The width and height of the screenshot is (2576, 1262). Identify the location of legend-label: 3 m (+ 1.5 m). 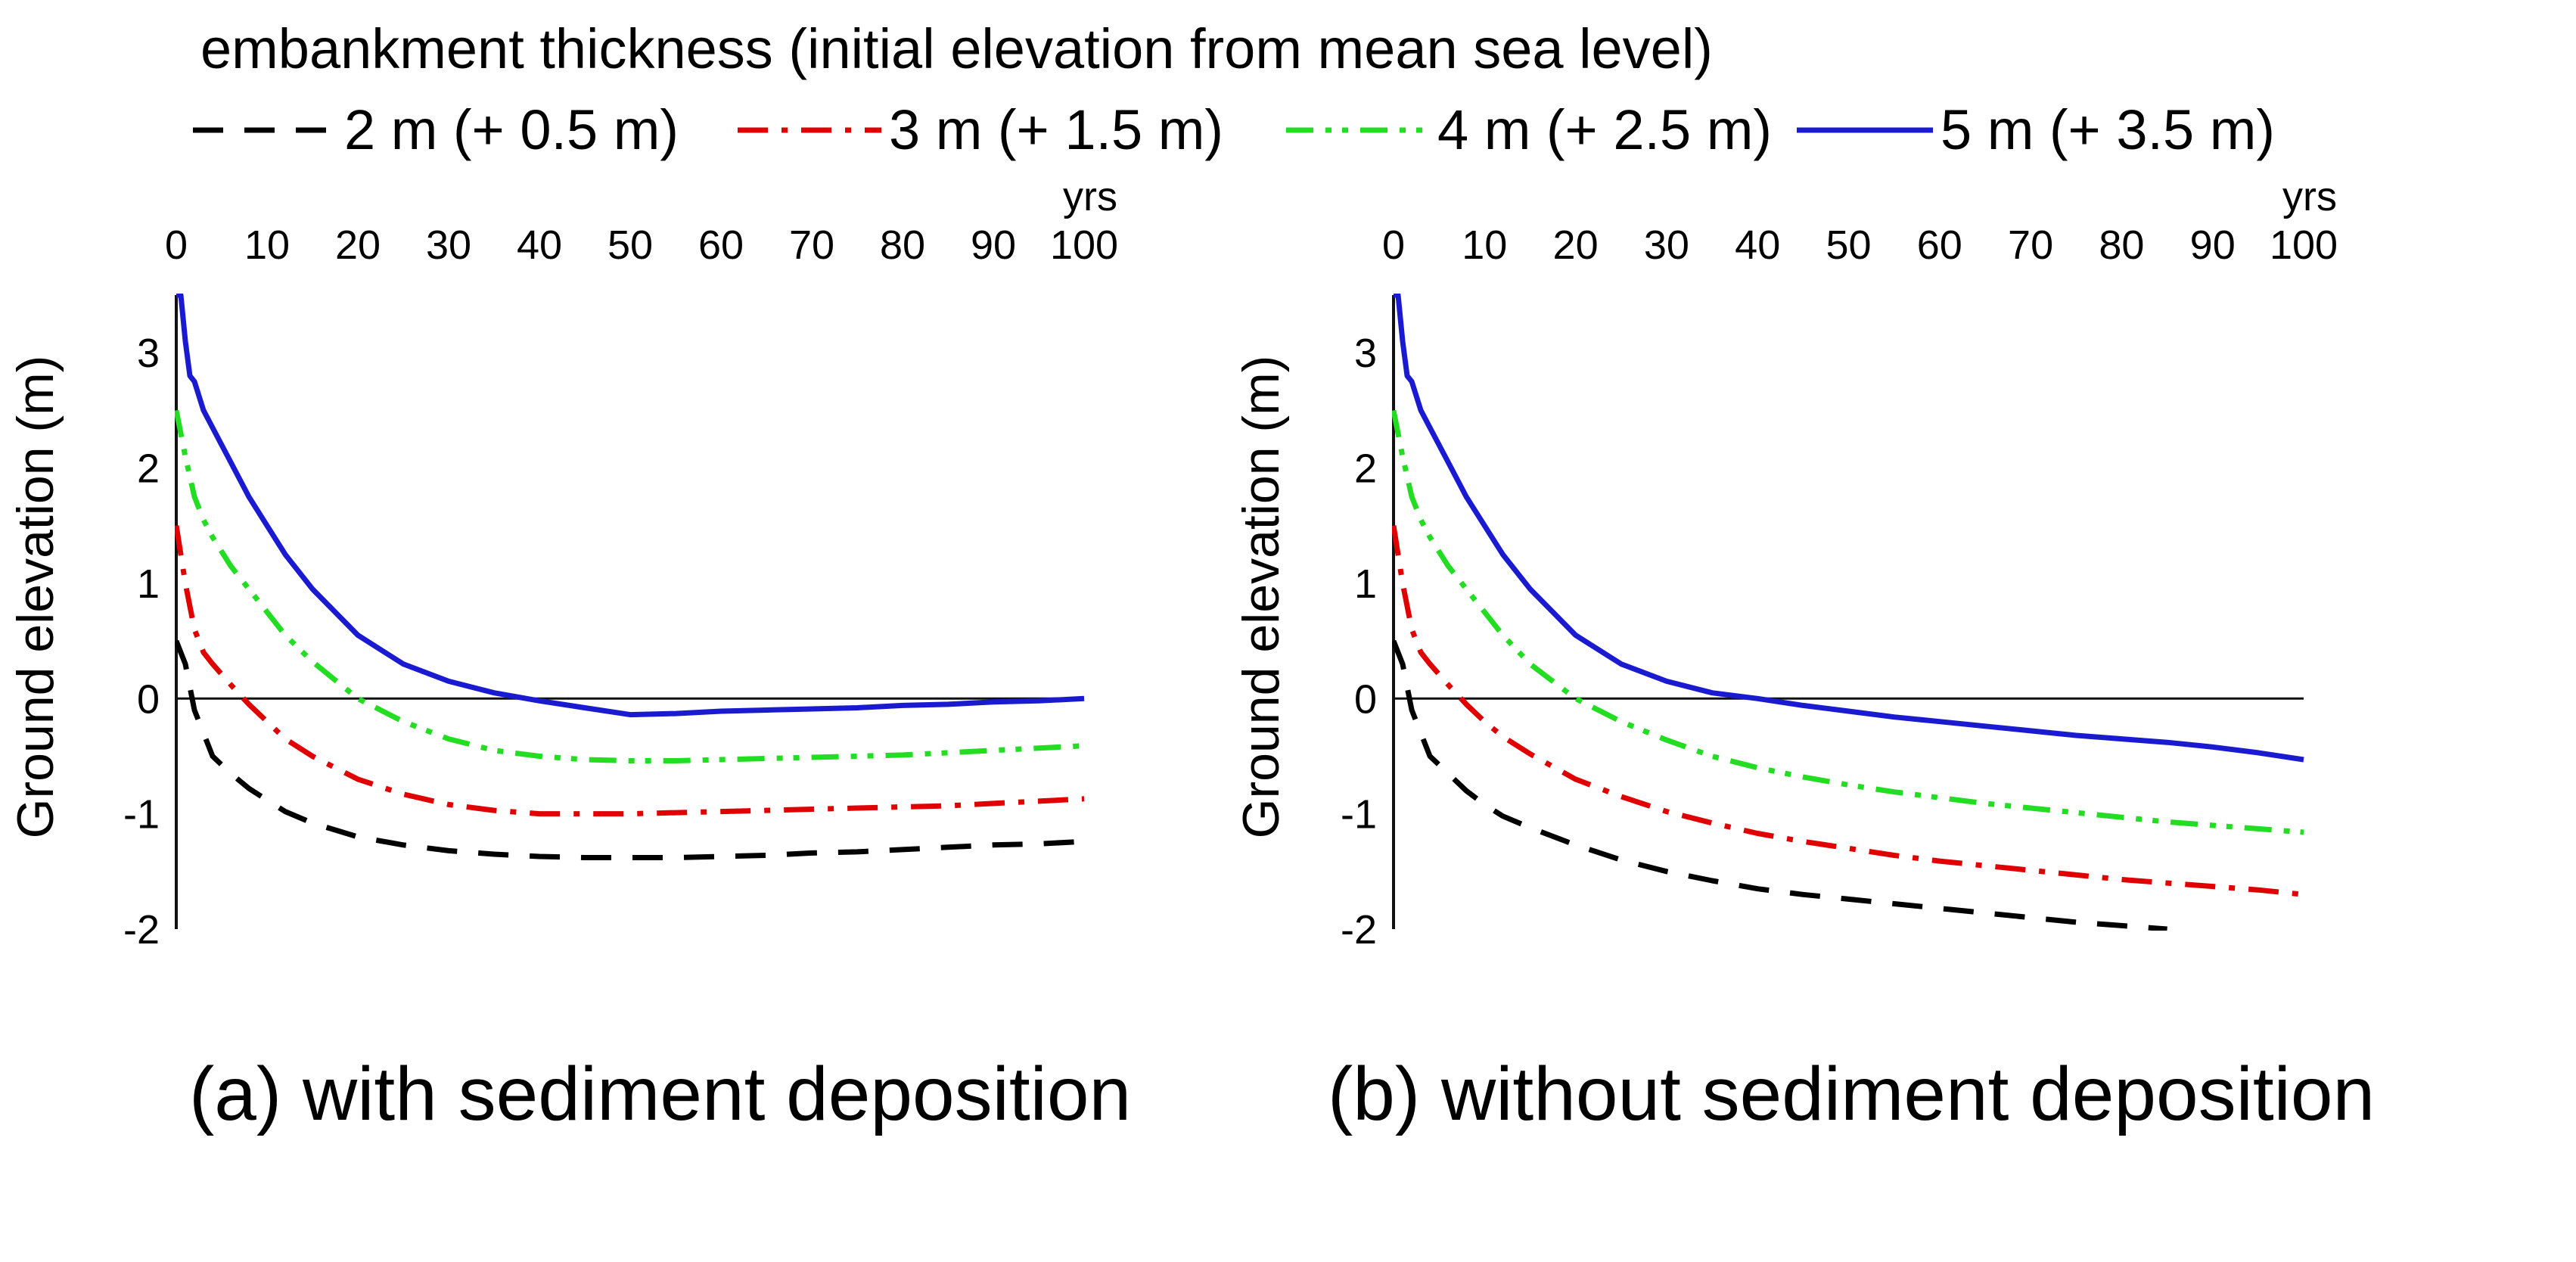
(1056, 129).